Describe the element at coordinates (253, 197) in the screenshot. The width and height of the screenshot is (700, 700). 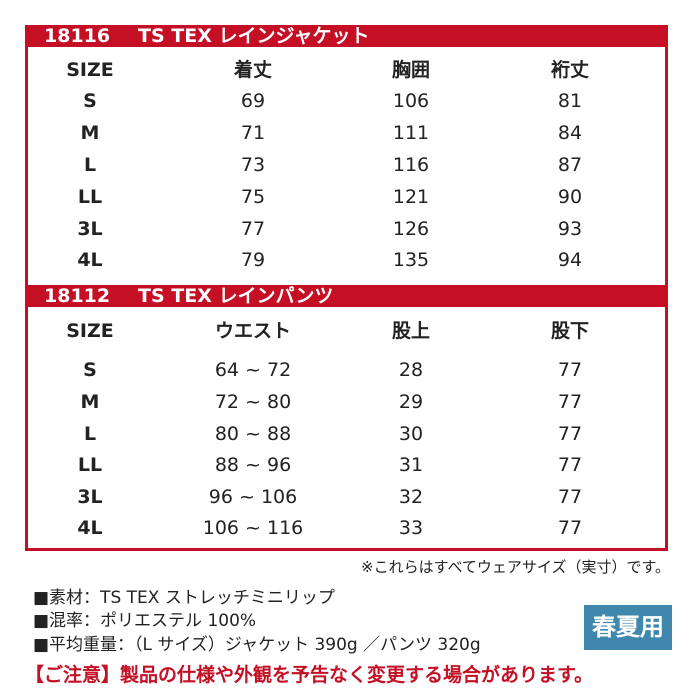
I see `table-cell: 75` at that location.